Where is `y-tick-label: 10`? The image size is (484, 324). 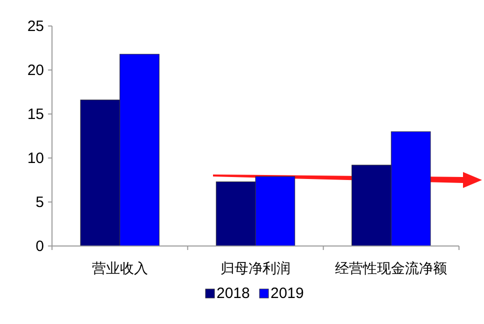 y-tick-label: 10 is located at coordinates (35, 158).